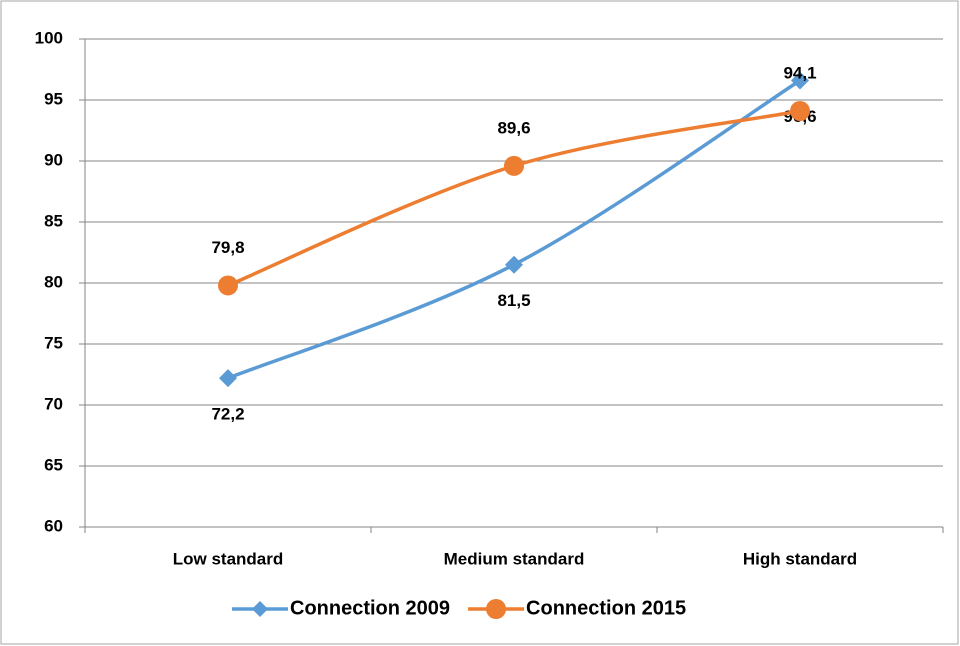 Image resolution: width=960 pixels, height=646 pixels. What do you see at coordinates (513, 127) in the screenshot?
I see `data-label: 89,6` at bounding box center [513, 127].